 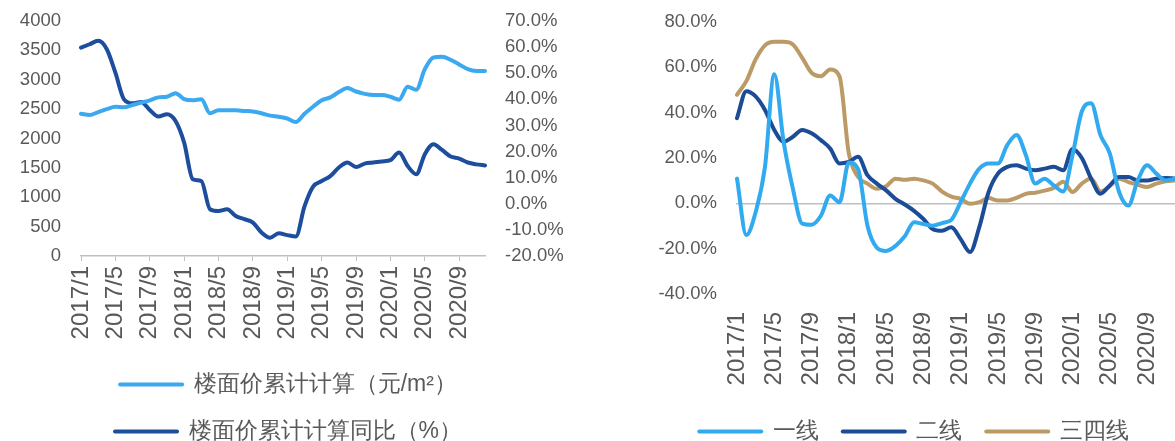 I want to click on y-tick-label: 4000, so click(x=40, y=20).